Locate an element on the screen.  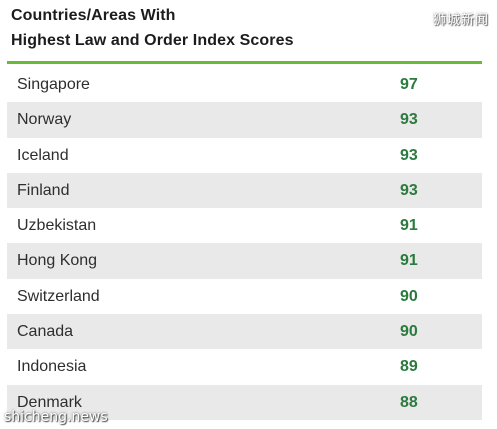
country-name: Iceland is located at coordinates (43, 155).